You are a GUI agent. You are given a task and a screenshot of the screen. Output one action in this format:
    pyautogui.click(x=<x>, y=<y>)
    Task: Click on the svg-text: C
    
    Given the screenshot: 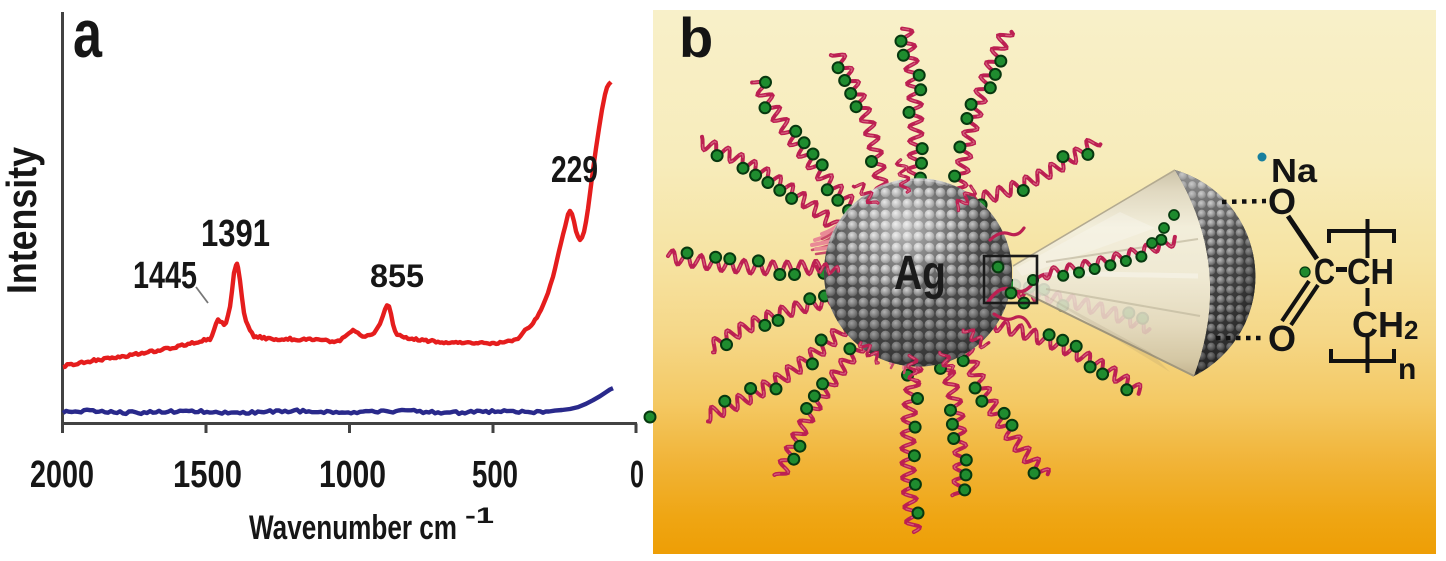 What is the action you would take?
    pyautogui.click(x=1324, y=271)
    